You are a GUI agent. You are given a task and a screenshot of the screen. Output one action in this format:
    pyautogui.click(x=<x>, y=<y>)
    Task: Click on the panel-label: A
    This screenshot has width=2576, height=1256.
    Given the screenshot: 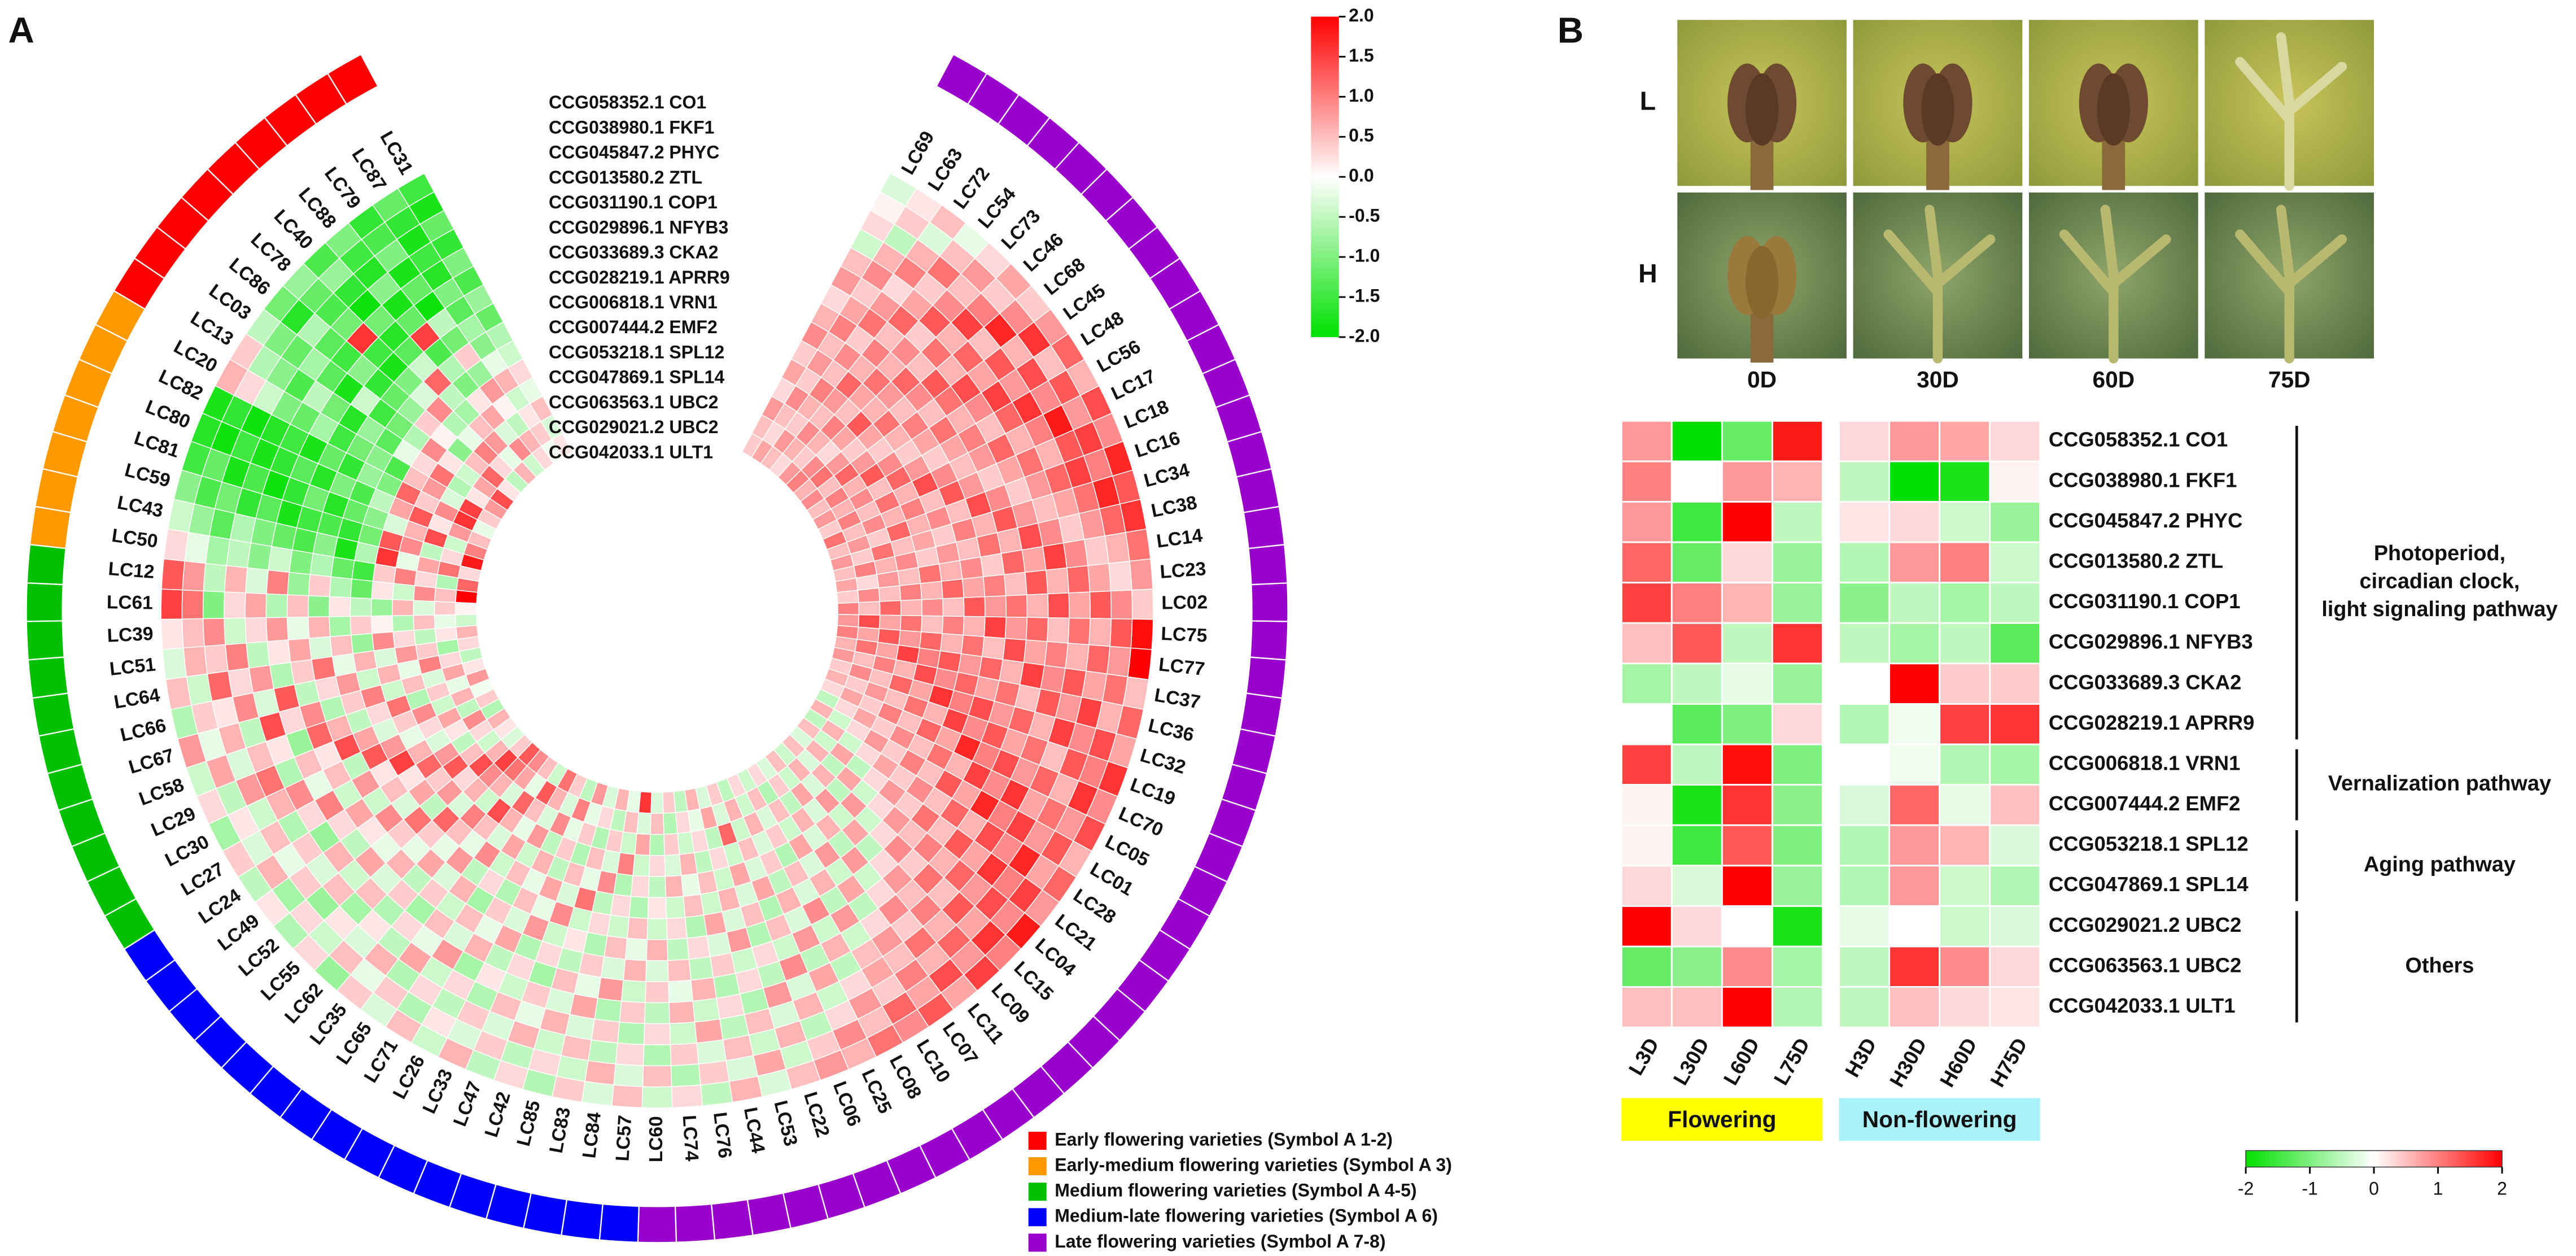 What is the action you would take?
    pyautogui.click(x=21, y=30)
    